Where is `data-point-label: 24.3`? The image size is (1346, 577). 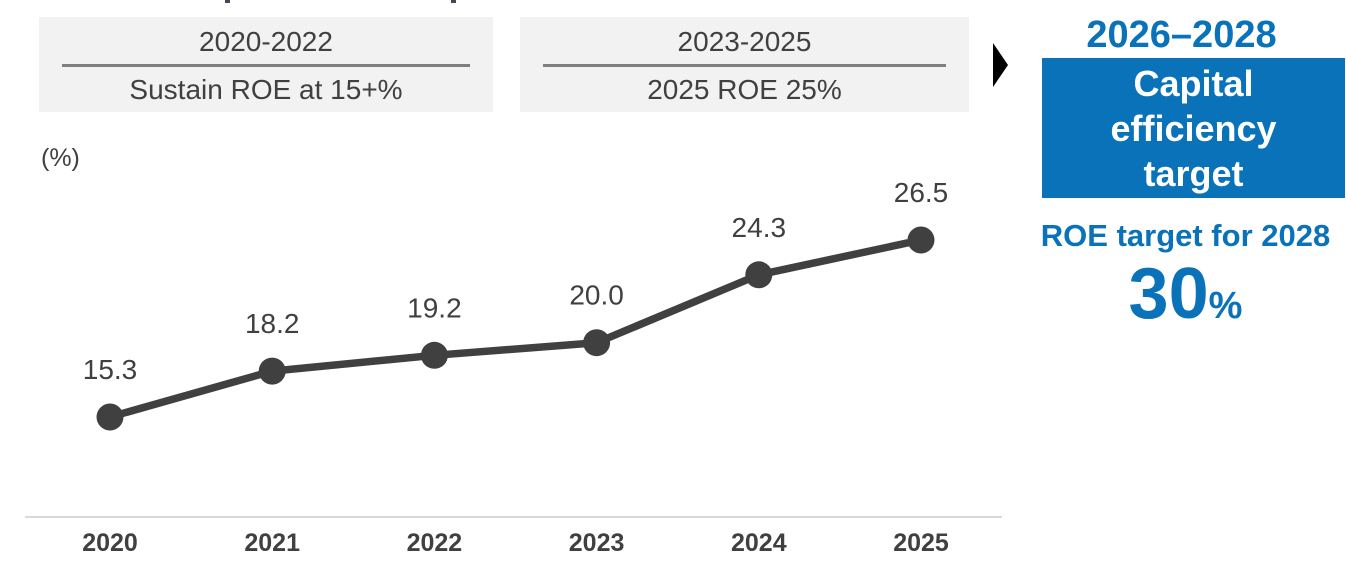
data-point-label: 24.3 is located at coordinates (759, 227).